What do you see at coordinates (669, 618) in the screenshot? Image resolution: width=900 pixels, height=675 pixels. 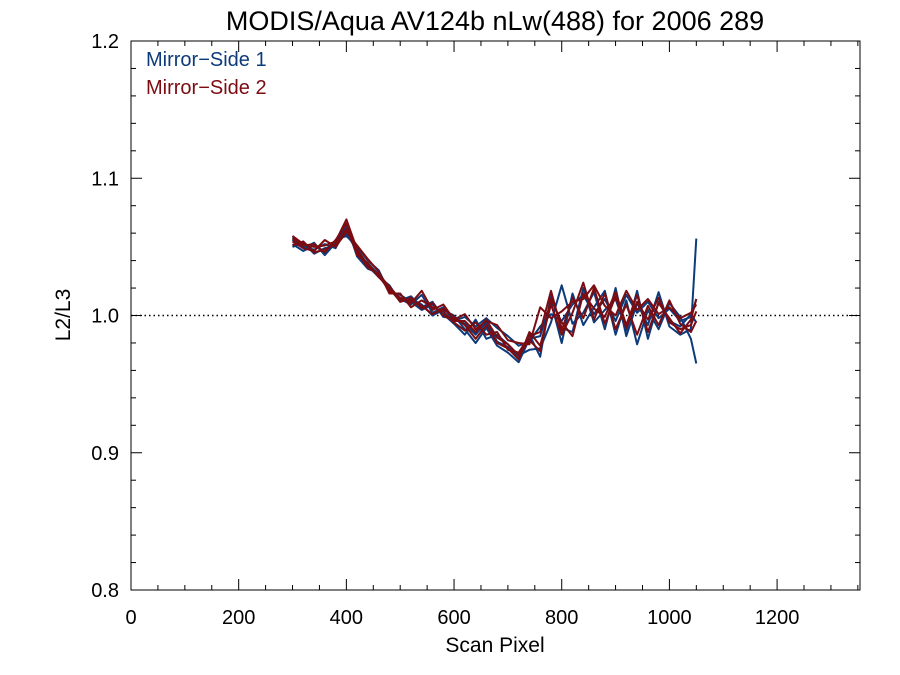 I see `x-tick-label: 1000` at bounding box center [669, 618].